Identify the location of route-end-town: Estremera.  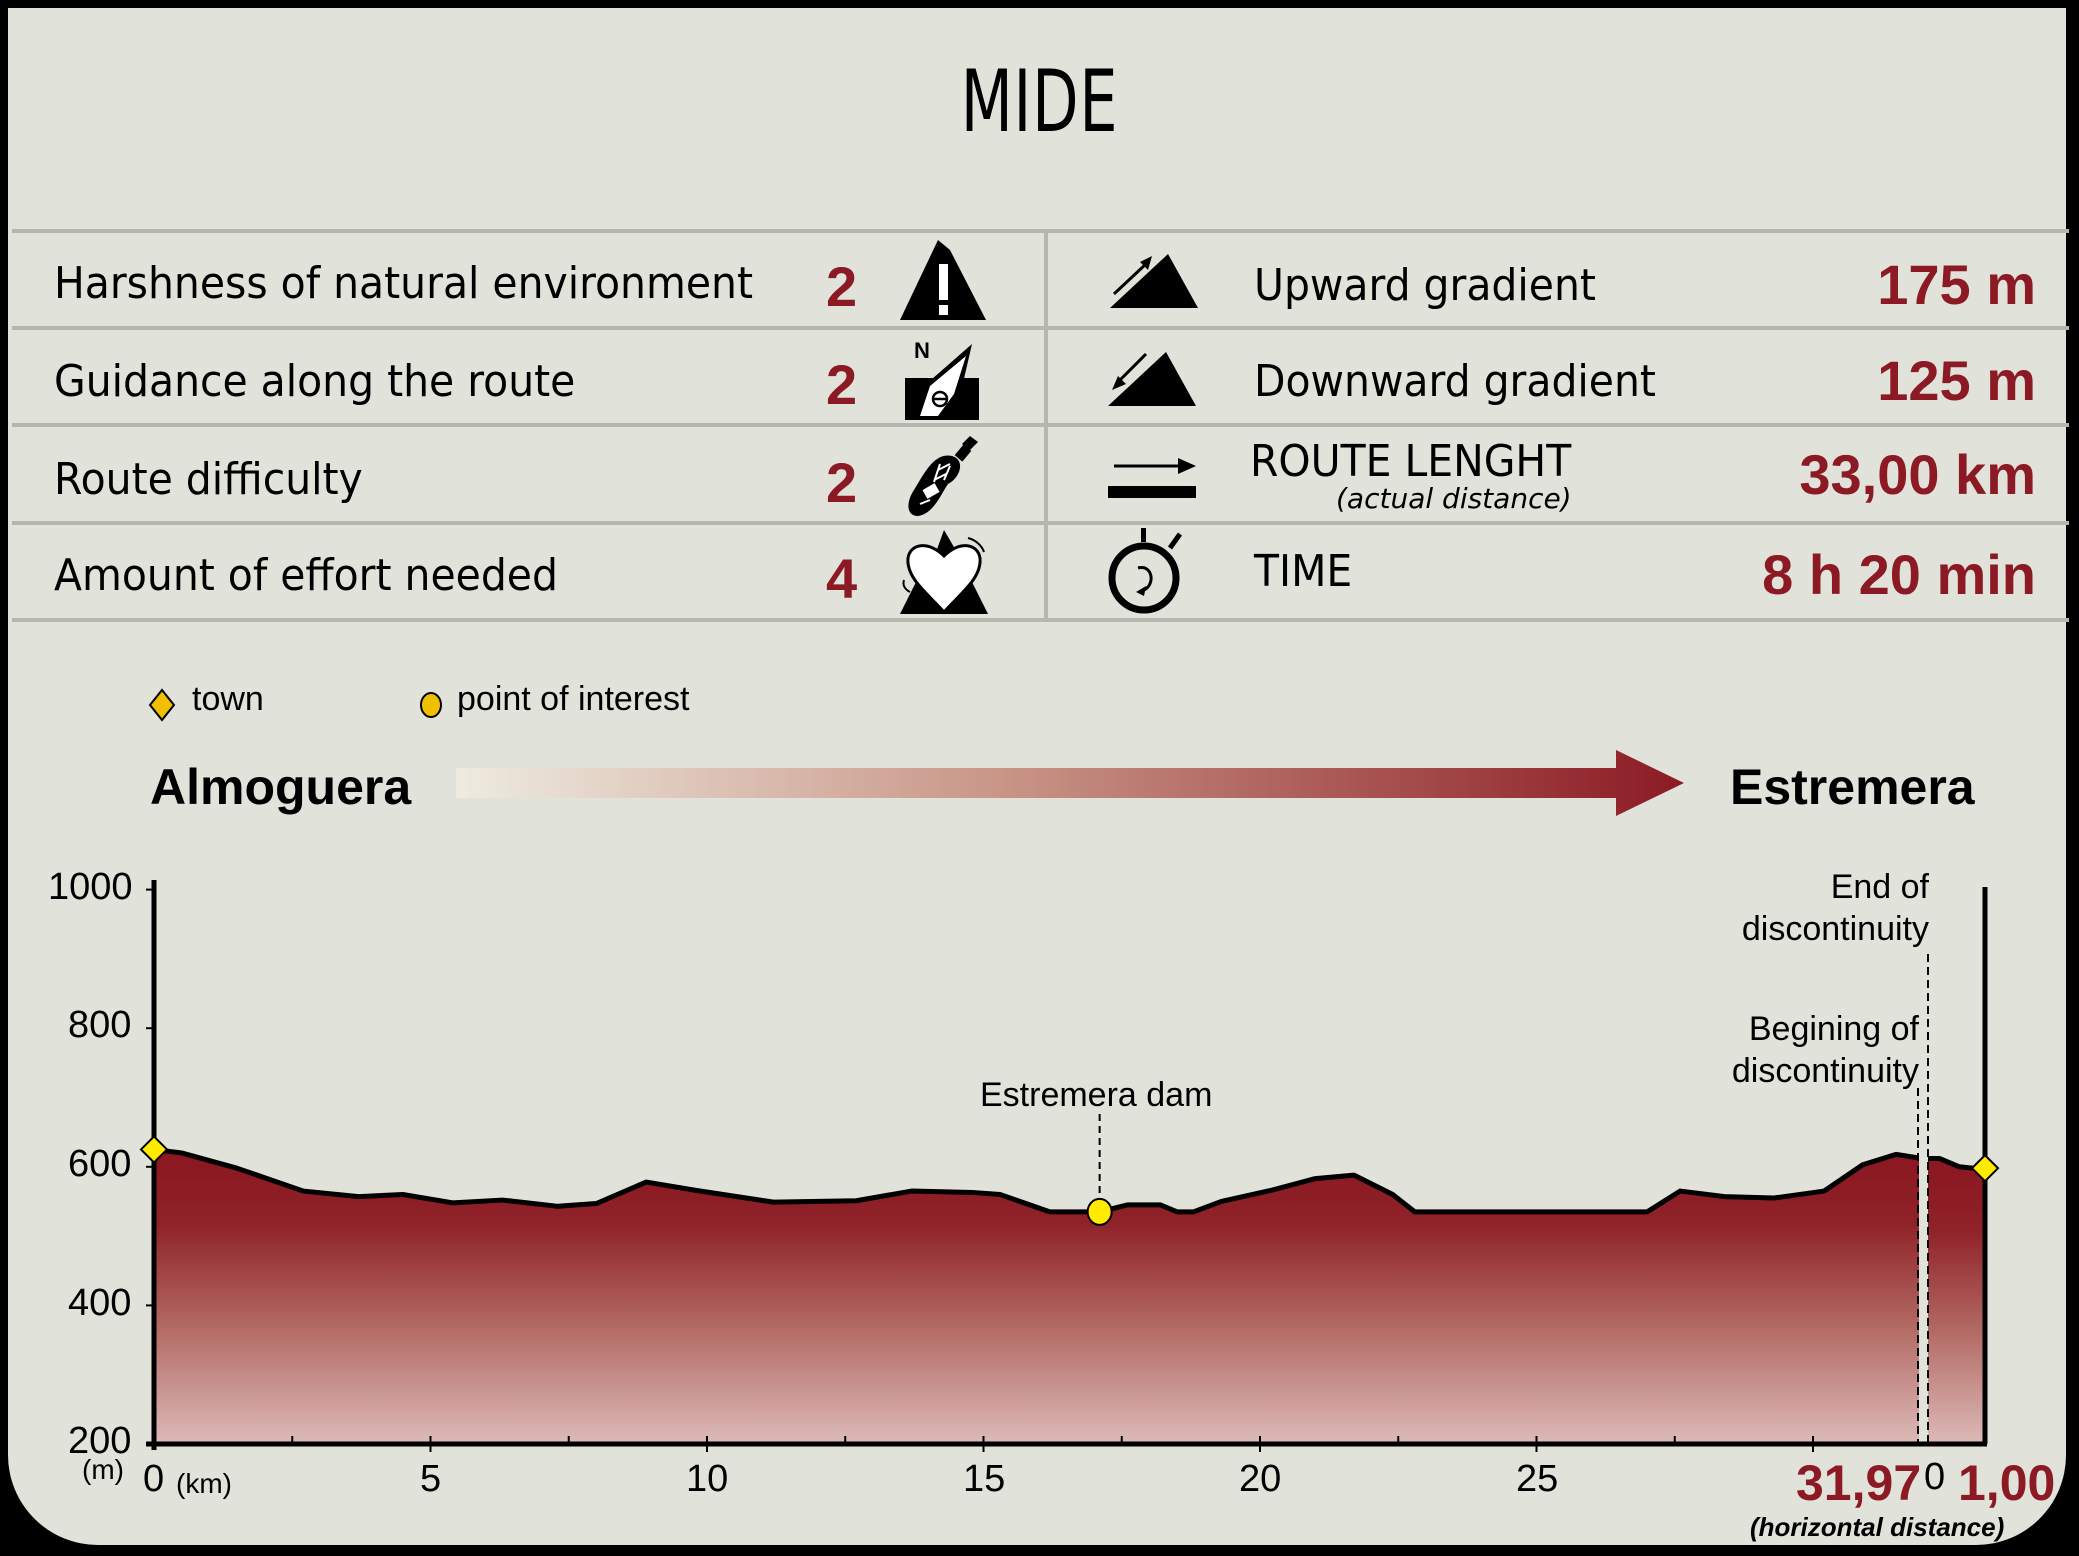
(1852, 787).